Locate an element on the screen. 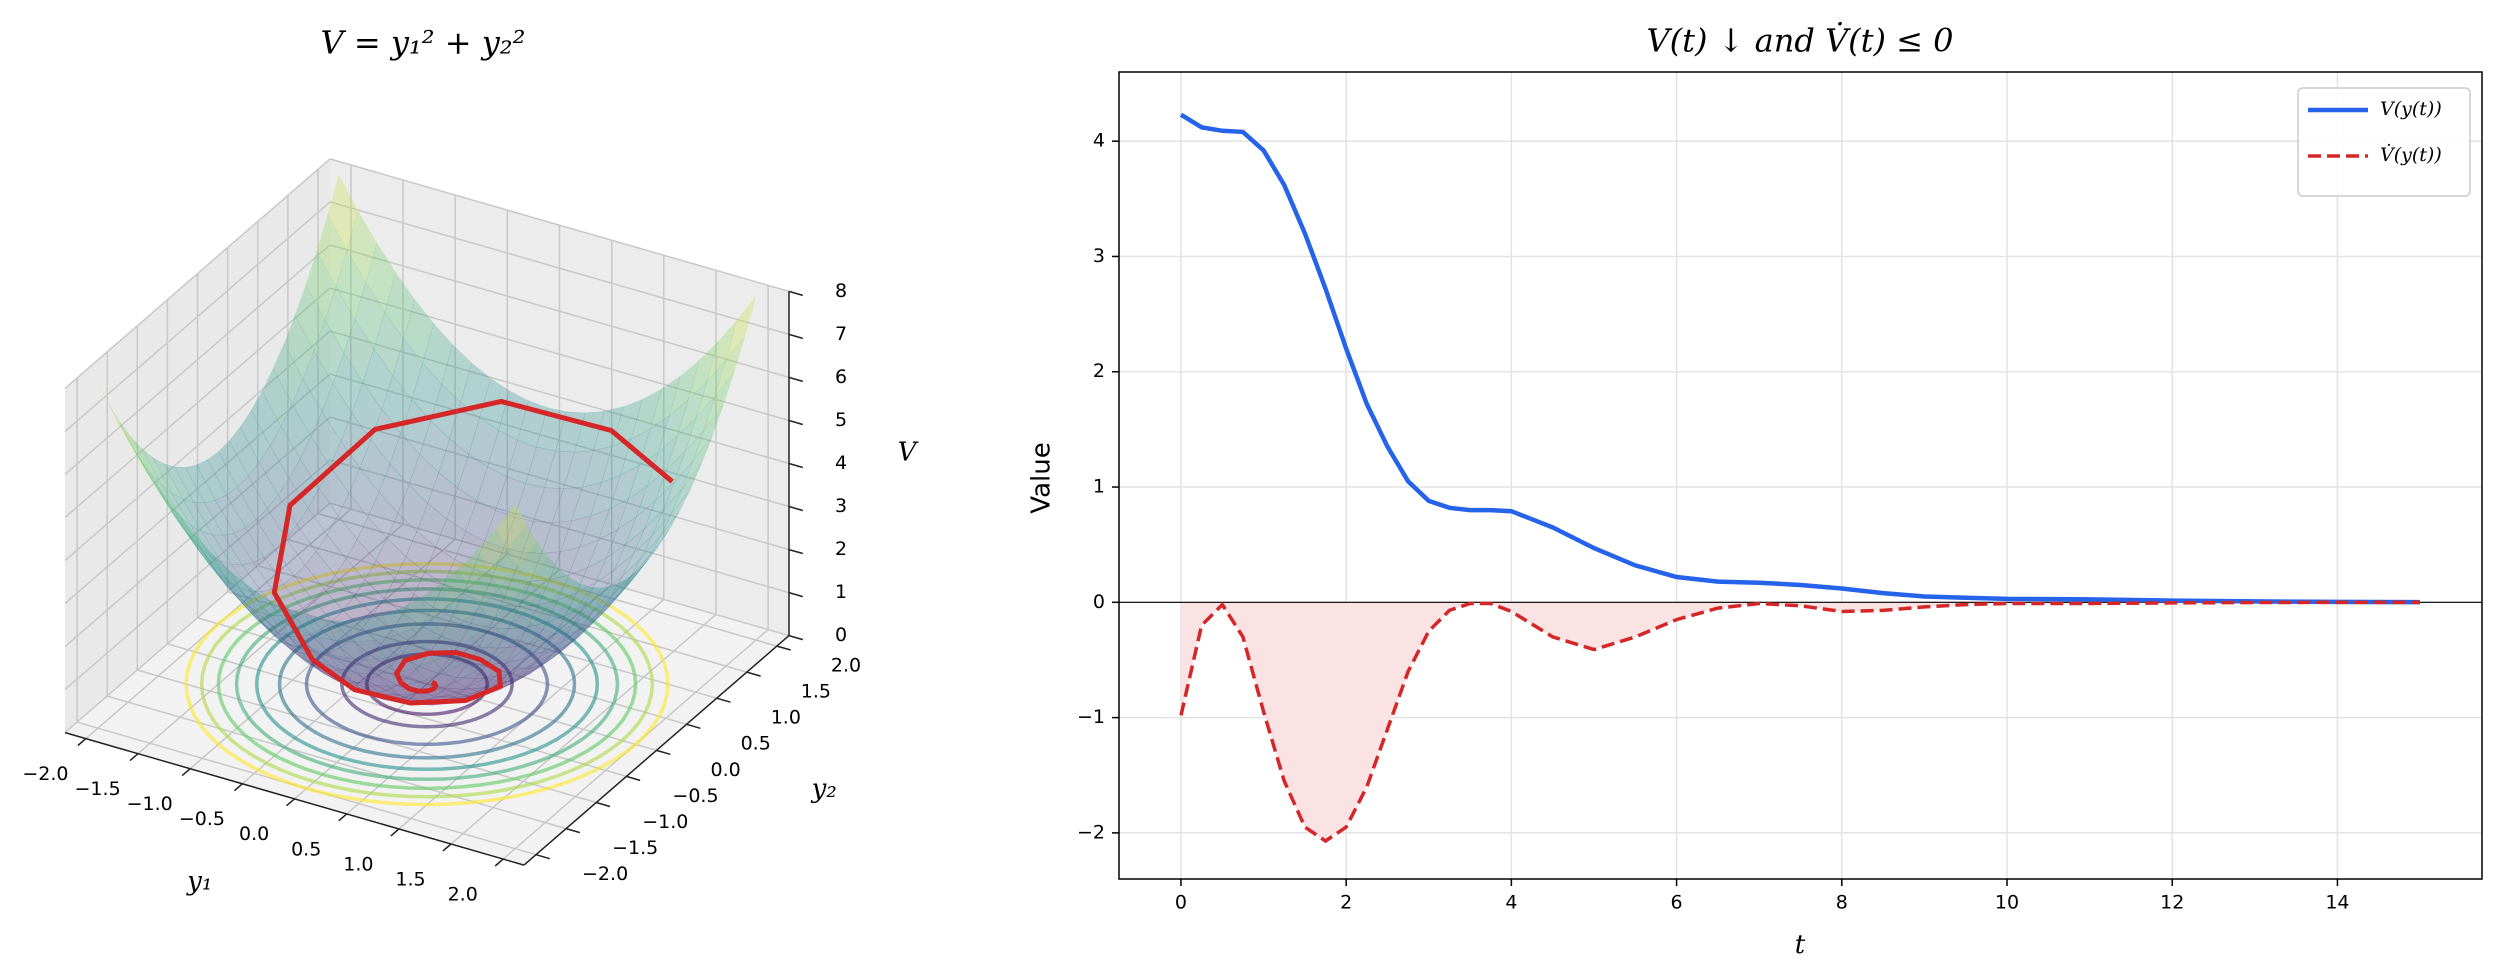  axis-line is located at coordinates (656, 750).